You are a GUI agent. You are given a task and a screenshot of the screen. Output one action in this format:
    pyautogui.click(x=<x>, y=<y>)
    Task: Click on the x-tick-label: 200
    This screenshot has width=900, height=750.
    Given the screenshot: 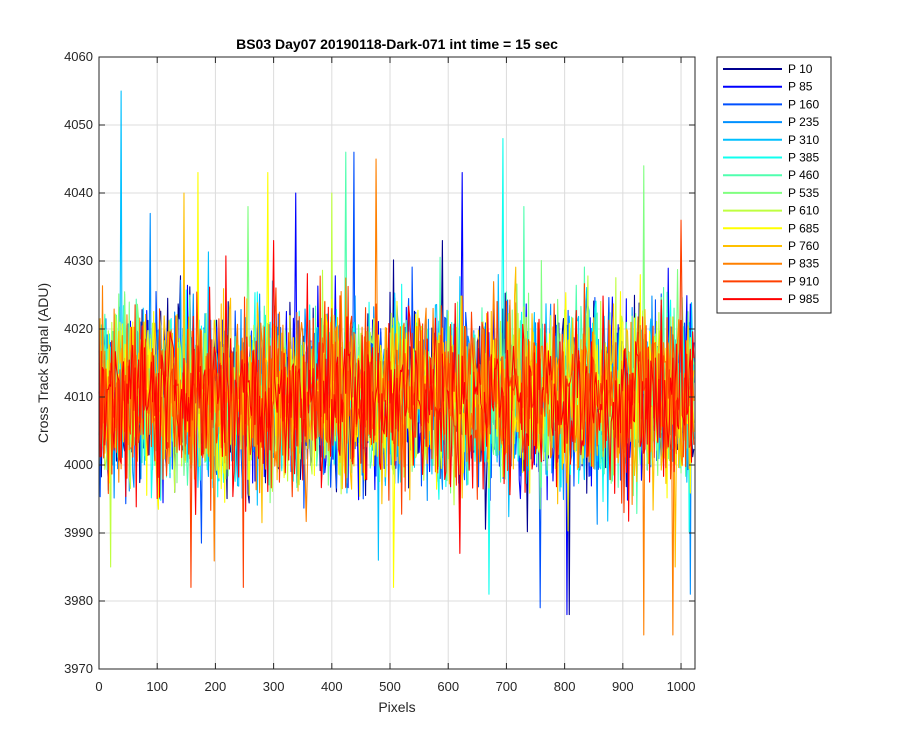 What is the action you would take?
    pyautogui.click(x=216, y=686)
    